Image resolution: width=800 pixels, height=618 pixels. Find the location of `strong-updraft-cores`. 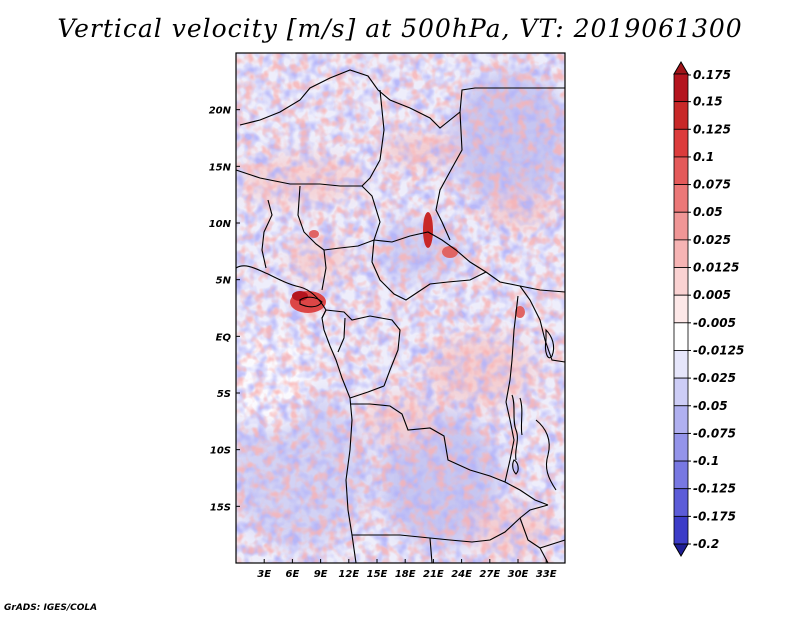

strong-updraft-cores is located at coordinates (407, 265).